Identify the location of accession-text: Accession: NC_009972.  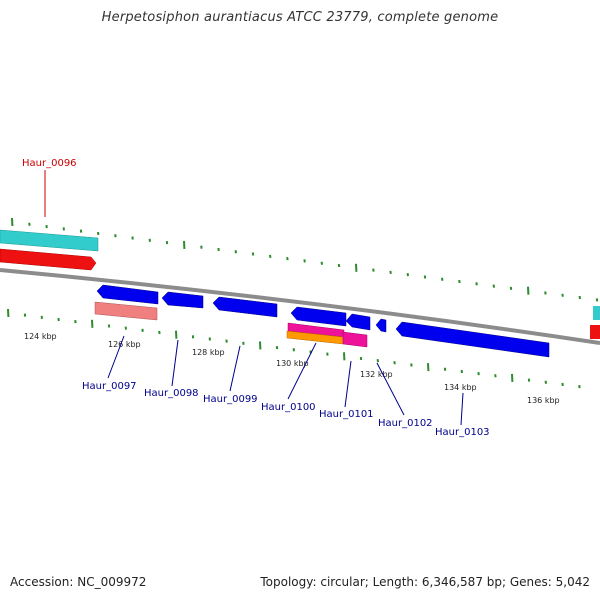
(78, 582).